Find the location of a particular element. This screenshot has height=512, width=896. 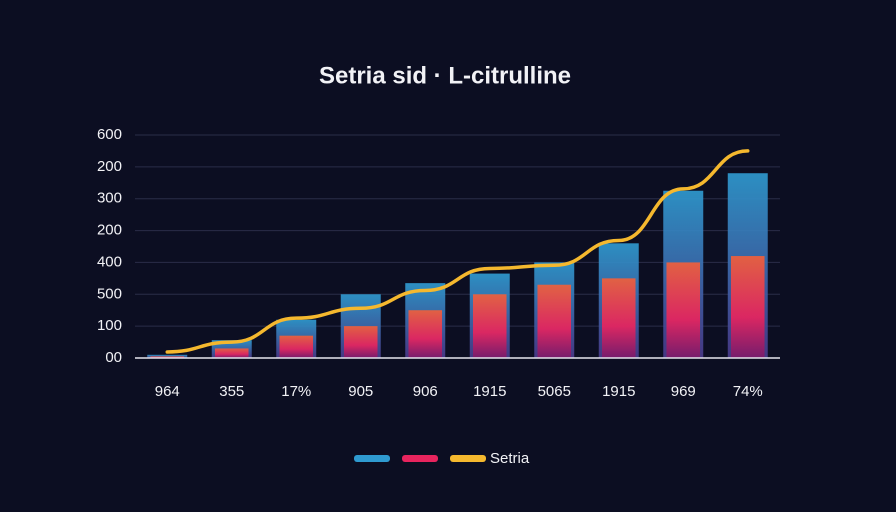

x-tick-label: 906 is located at coordinates (425, 391).